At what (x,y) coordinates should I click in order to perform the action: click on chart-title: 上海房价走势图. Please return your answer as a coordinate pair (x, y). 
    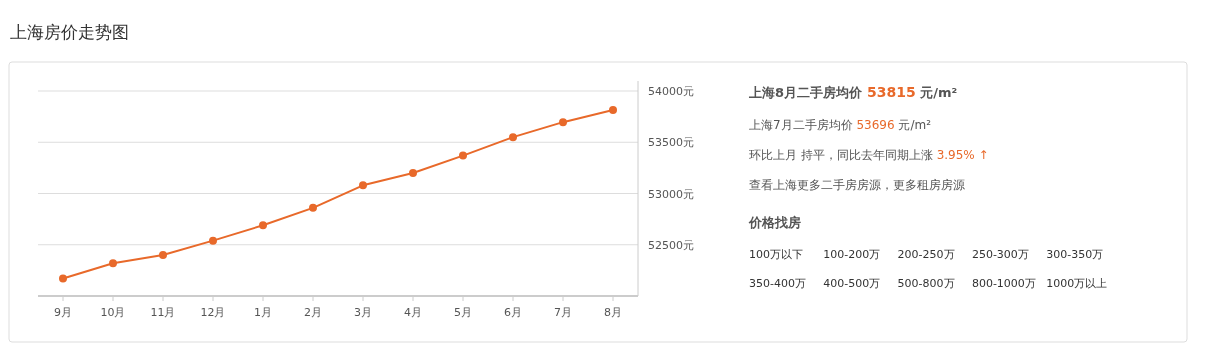
    Looking at the image, I should click on (69, 32).